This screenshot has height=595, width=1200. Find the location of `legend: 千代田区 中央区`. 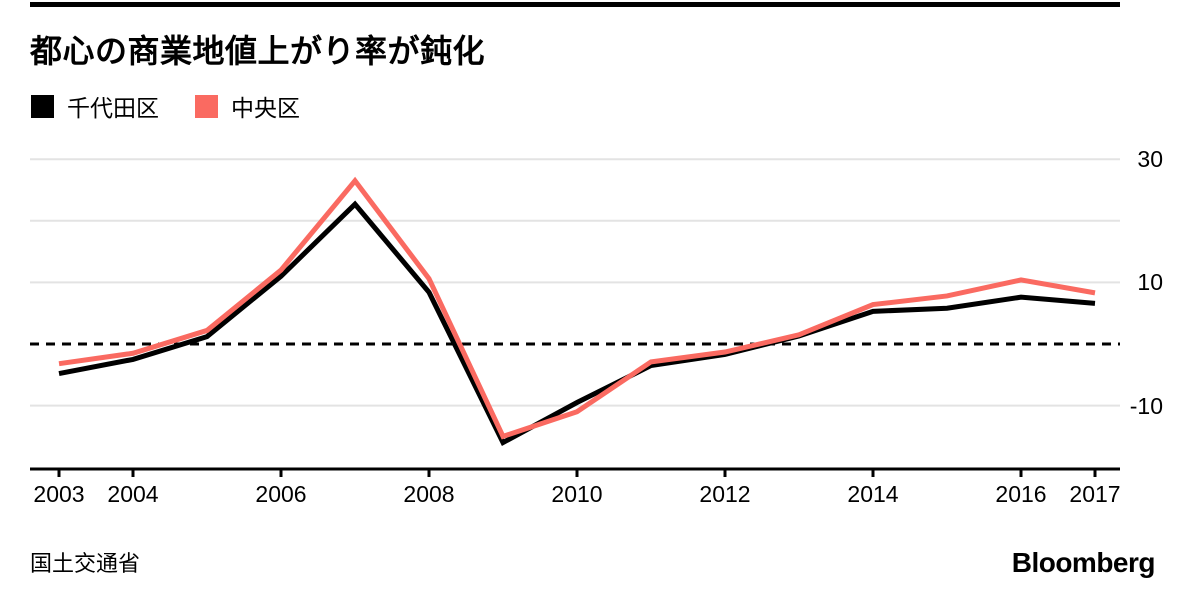

legend: 千代田区 中央区 is located at coordinates (183, 106).